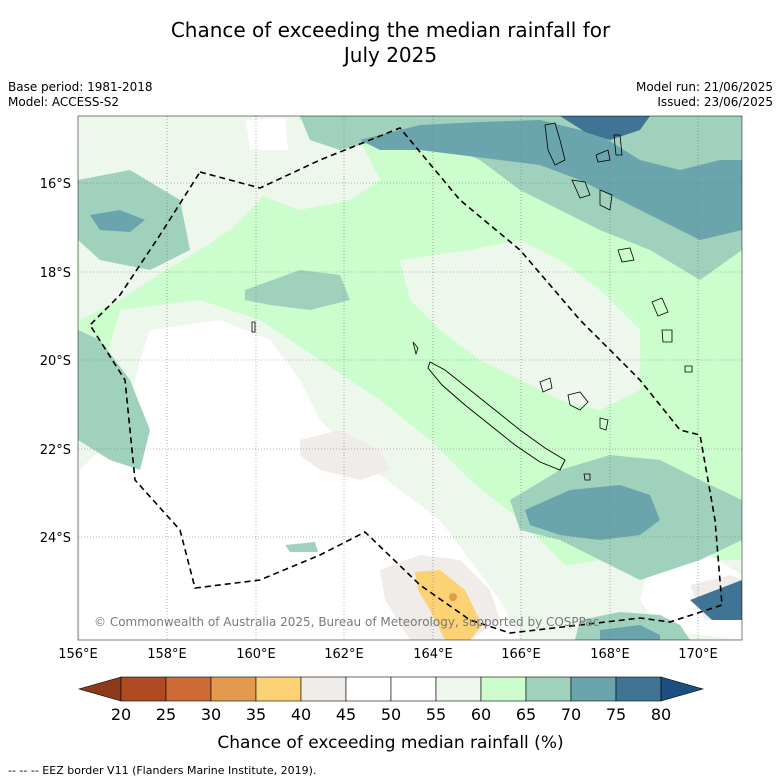 The width and height of the screenshot is (781, 781). I want to click on issued-date: Issued: 23/06/2025, so click(715, 102).